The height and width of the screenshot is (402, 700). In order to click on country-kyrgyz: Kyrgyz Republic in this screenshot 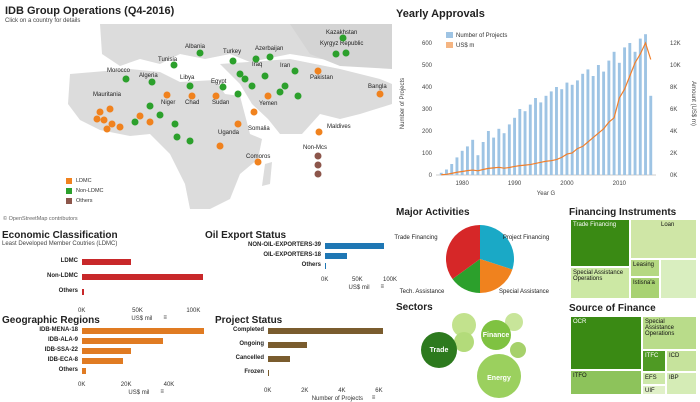, I will do `click(341, 44)`.